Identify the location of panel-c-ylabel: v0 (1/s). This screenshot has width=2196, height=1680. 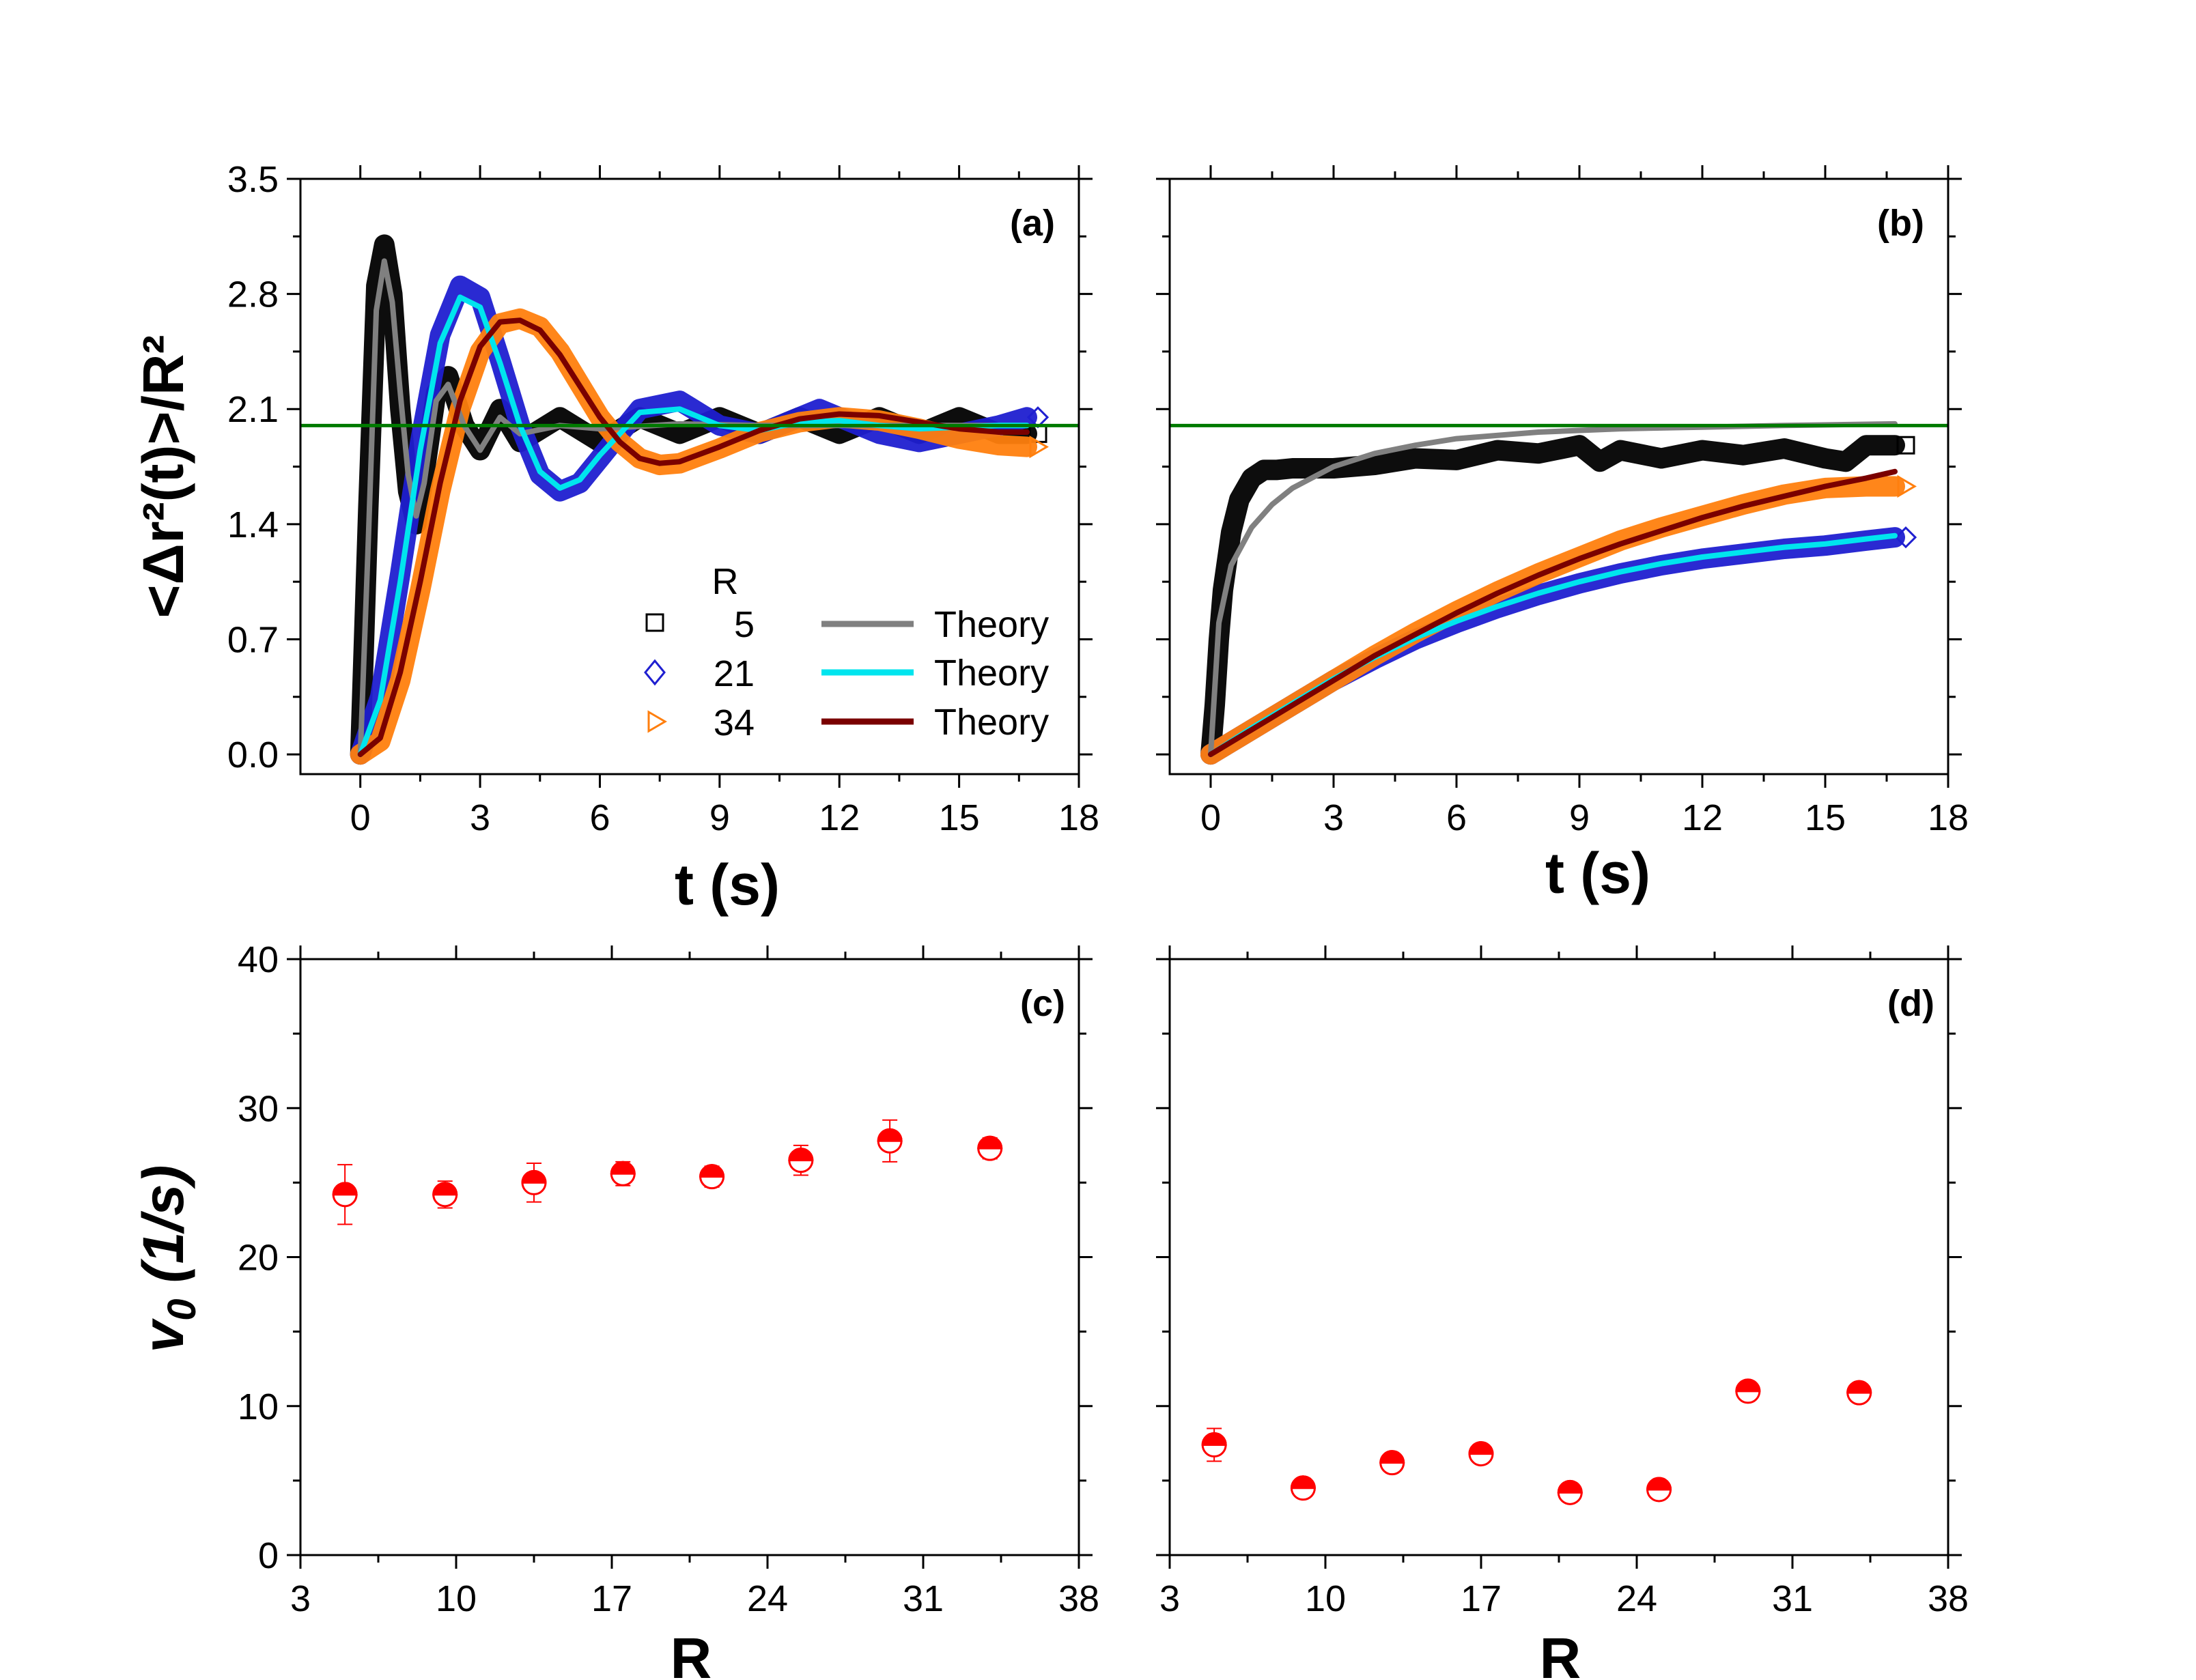
(167, 1258).